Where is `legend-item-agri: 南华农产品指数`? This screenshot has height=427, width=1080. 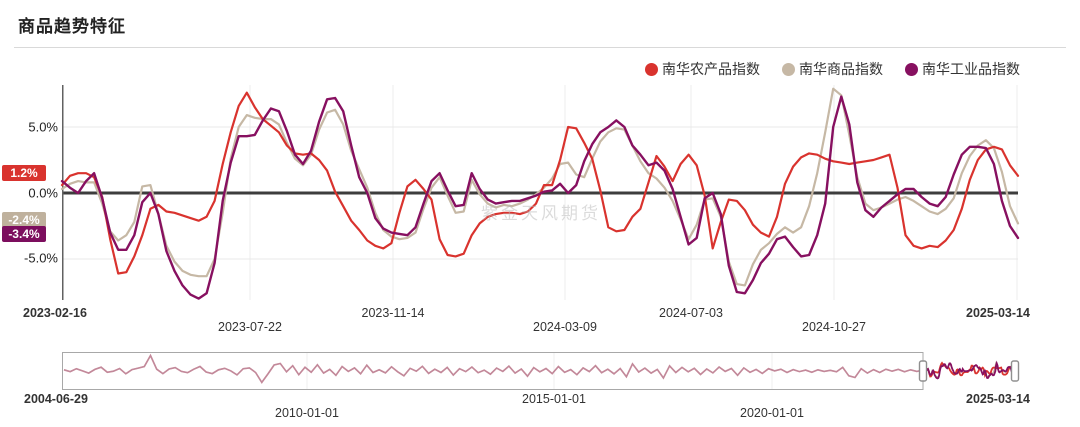 legend-item-agri: 南华农产品指数 is located at coordinates (702, 69).